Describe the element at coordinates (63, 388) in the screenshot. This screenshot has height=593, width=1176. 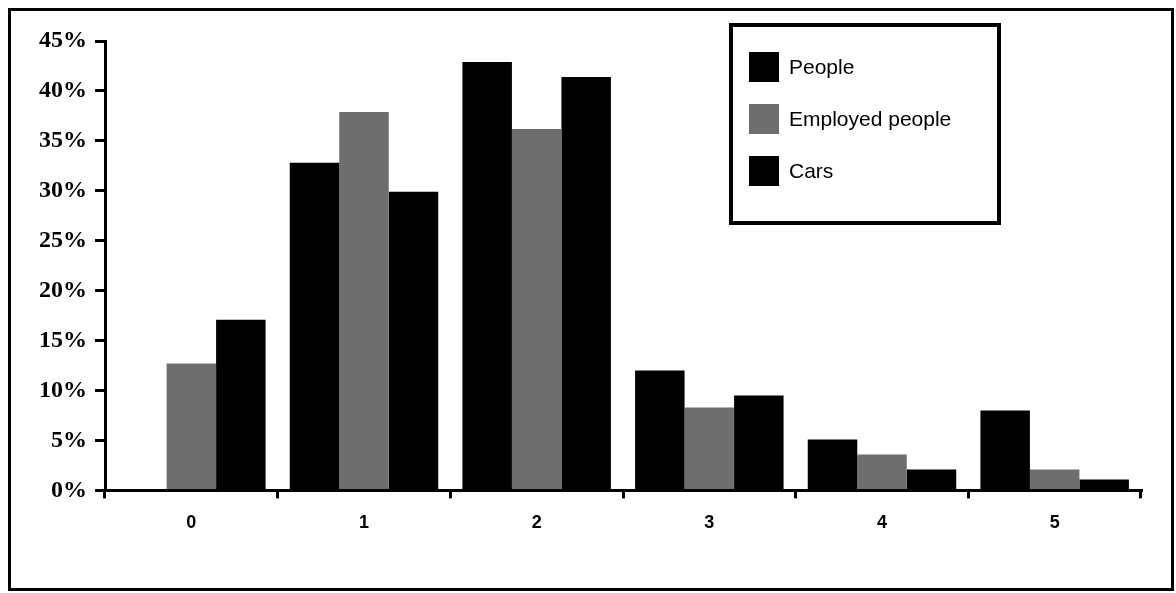
I see `y-tick-label: 10%` at that location.